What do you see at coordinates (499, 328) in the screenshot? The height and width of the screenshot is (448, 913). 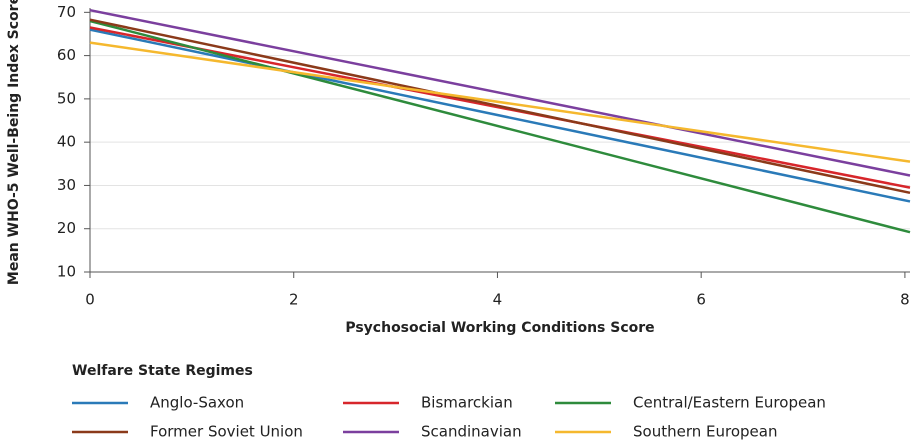 I see `x-axis-title: Psychosocial Working Conditions Score` at bounding box center [499, 328].